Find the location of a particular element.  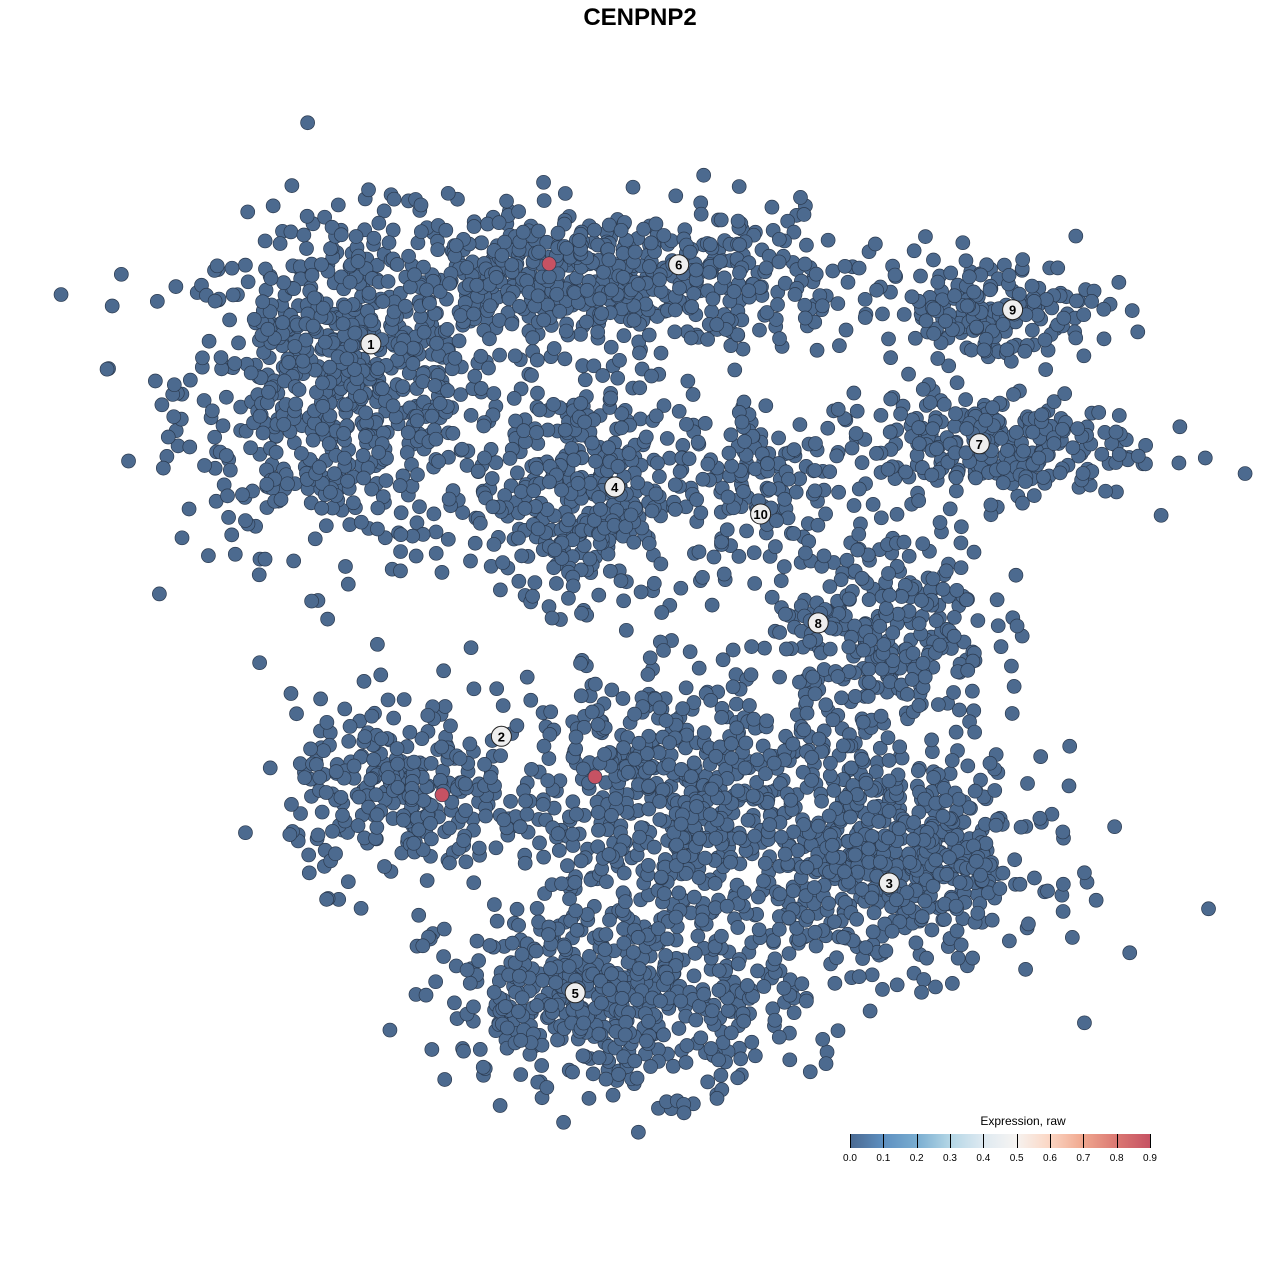

colorbar-tick is located at coordinates (1117, 1141).